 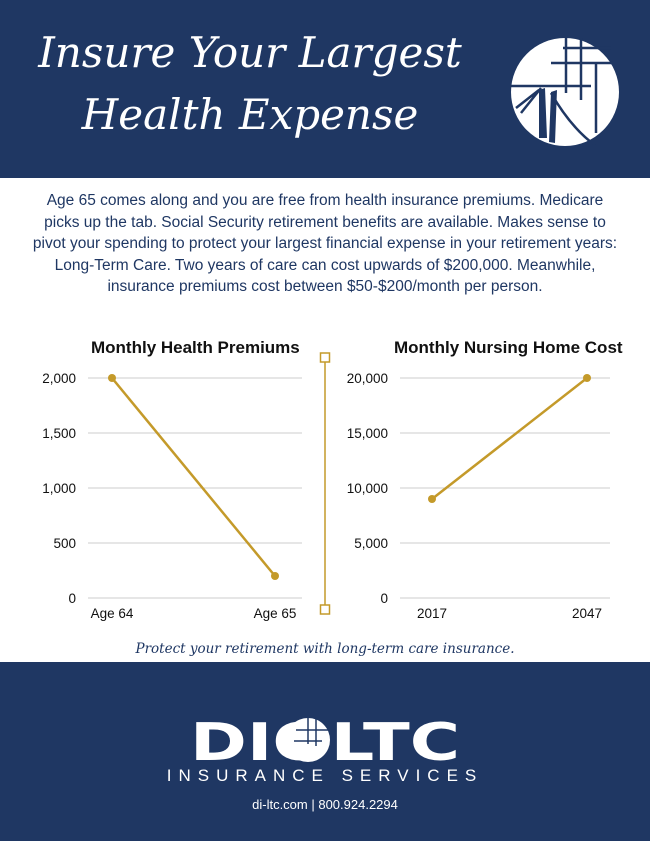 What do you see at coordinates (250, 84) in the screenshot?
I see `page-title: Insure Your Largest Health Expense` at bounding box center [250, 84].